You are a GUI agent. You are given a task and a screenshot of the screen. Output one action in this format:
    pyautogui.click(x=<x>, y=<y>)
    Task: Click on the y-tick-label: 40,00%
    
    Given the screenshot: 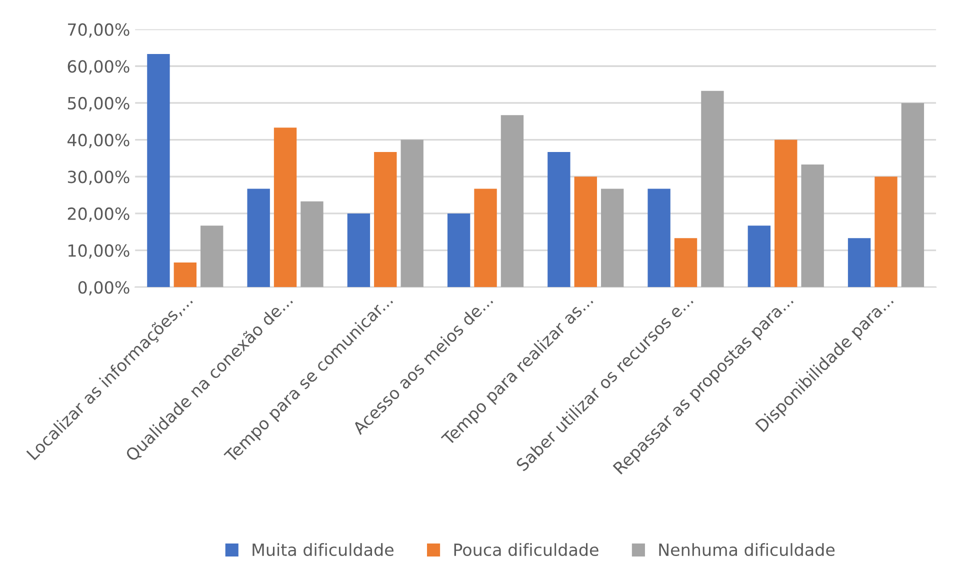 What is the action you would take?
    pyautogui.click(x=99, y=141)
    